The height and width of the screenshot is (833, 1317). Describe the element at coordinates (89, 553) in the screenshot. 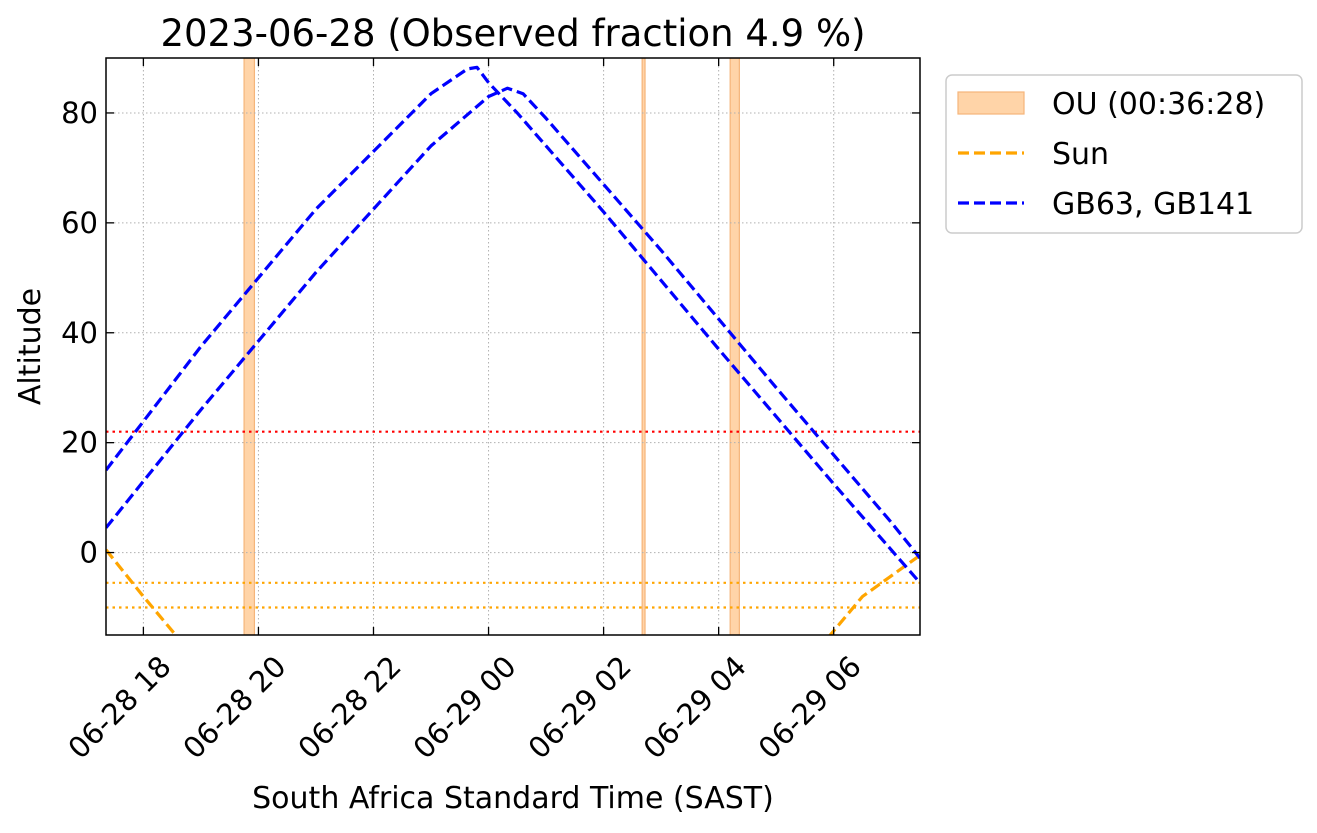

I see `y-tick-label: 0` at that location.